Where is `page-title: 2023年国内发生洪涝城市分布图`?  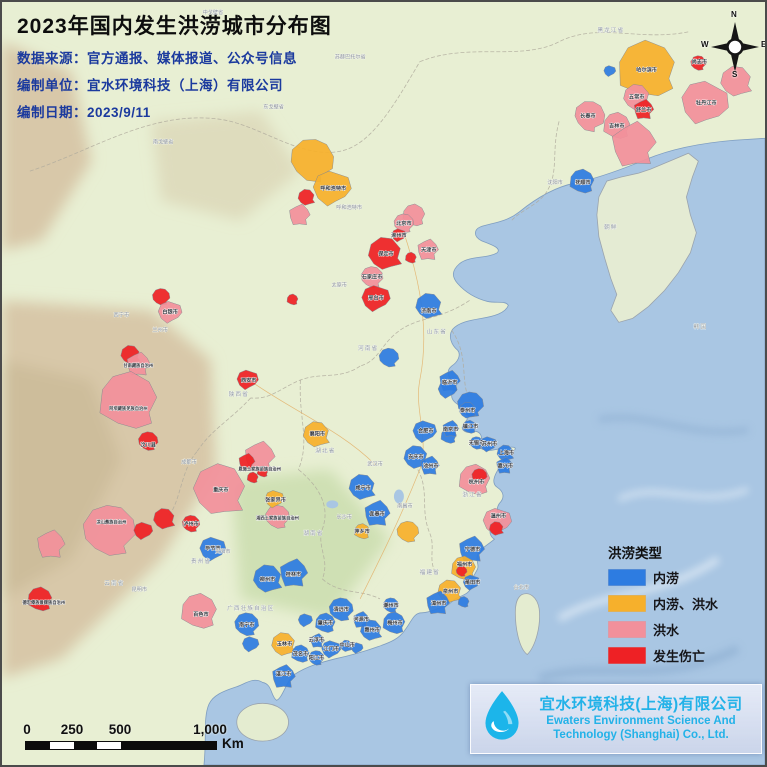 page-title: 2023年国内发生洪涝城市分布图 is located at coordinates (174, 26).